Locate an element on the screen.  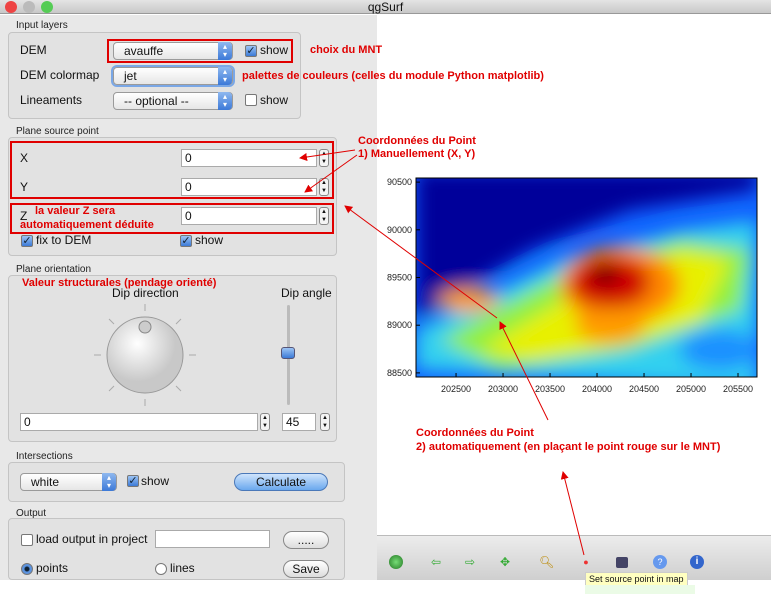
home-icon is located at coordinates (396, 562).